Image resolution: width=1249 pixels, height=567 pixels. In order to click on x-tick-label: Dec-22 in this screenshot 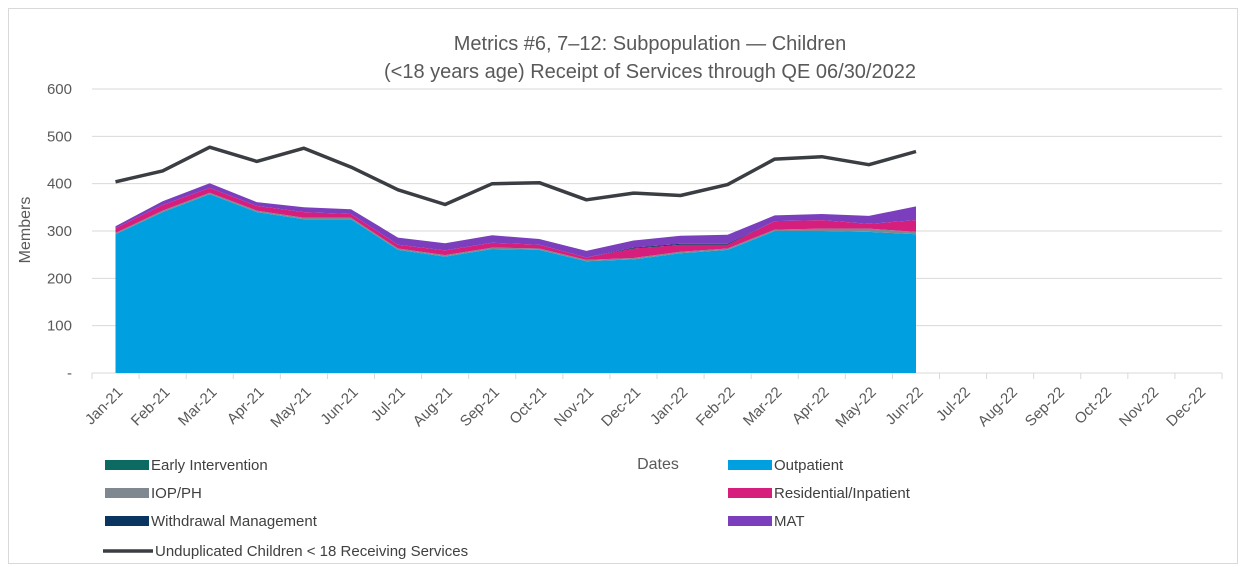, I will do `click(1186, 407)`.